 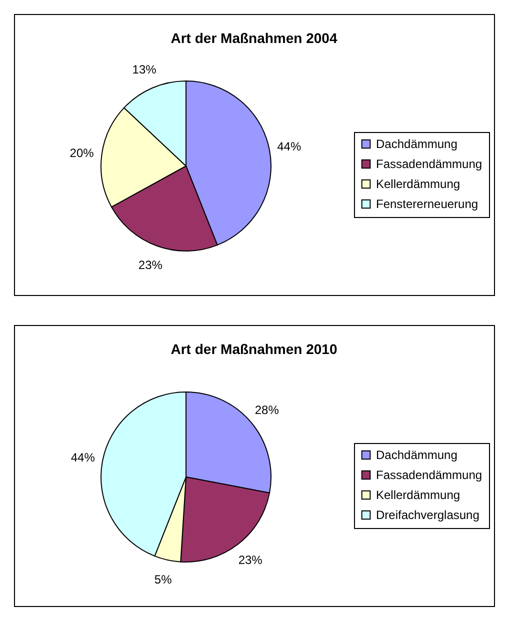 What do you see at coordinates (82, 153) in the screenshot?
I see `data-label: 20%` at bounding box center [82, 153].